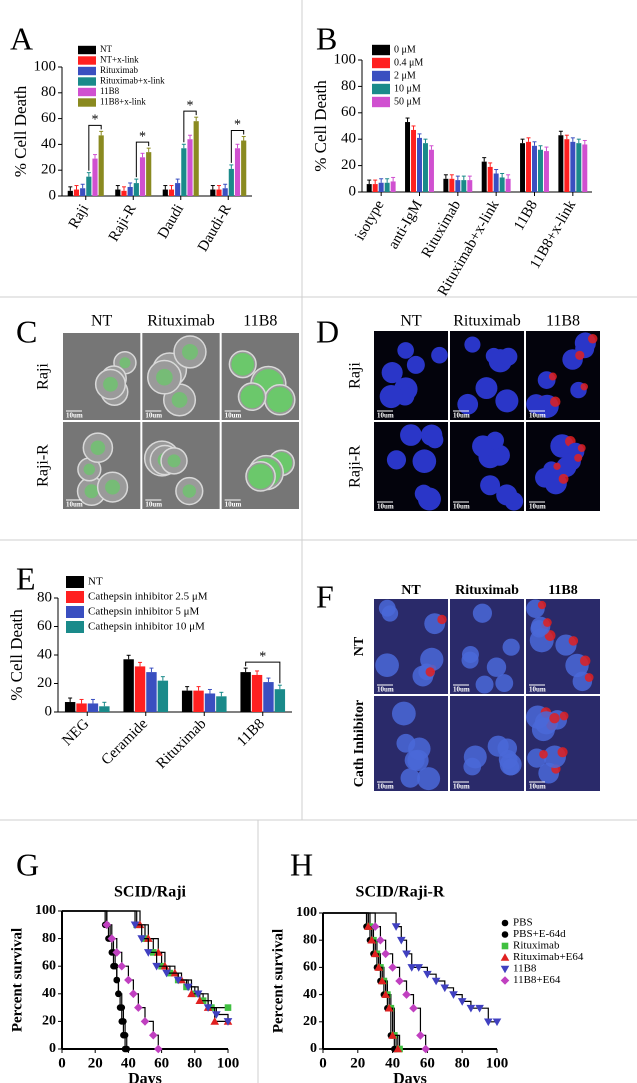 This screenshot has width=637, height=1083. I want to click on legend-swatch, so click(75, 612).